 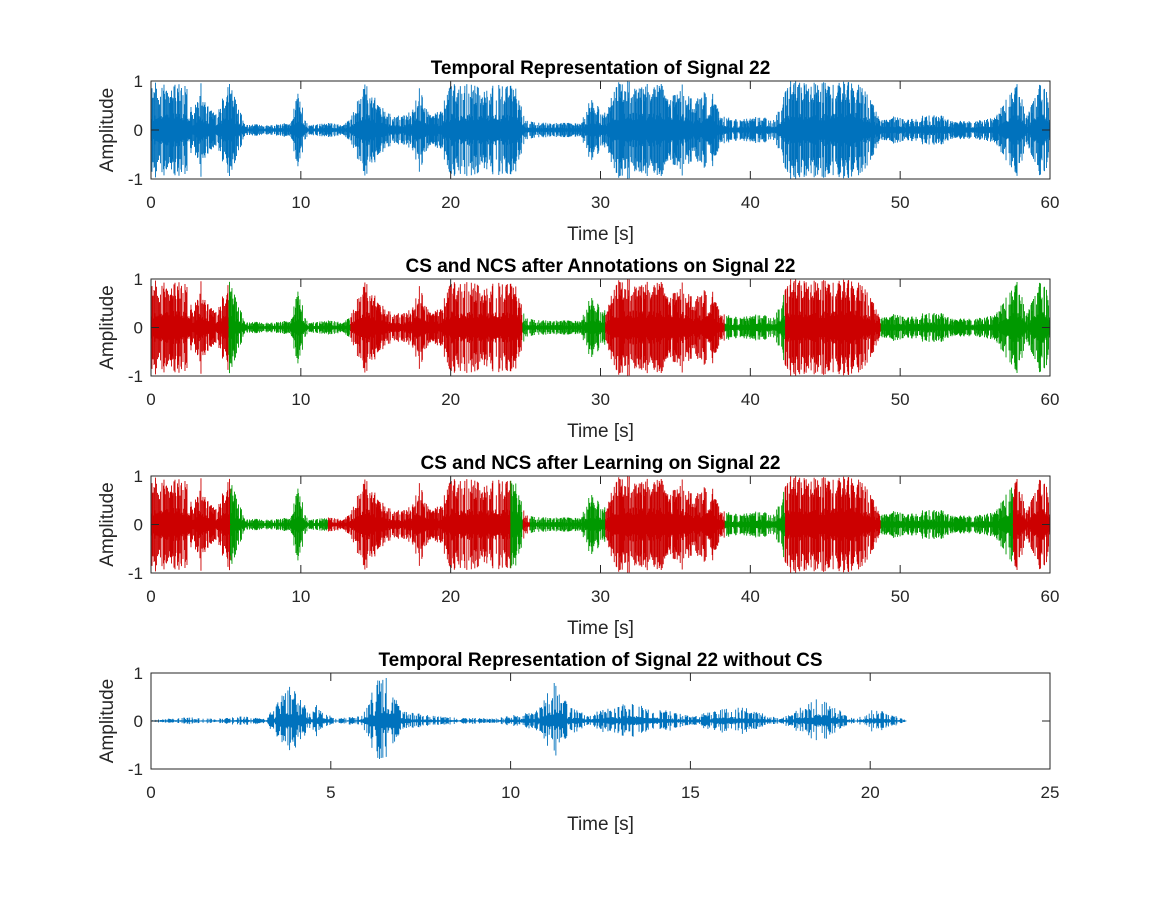 What do you see at coordinates (330, 792) in the screenshot?
I see `x-tick-label: 5` at bounding box center [330, 792].